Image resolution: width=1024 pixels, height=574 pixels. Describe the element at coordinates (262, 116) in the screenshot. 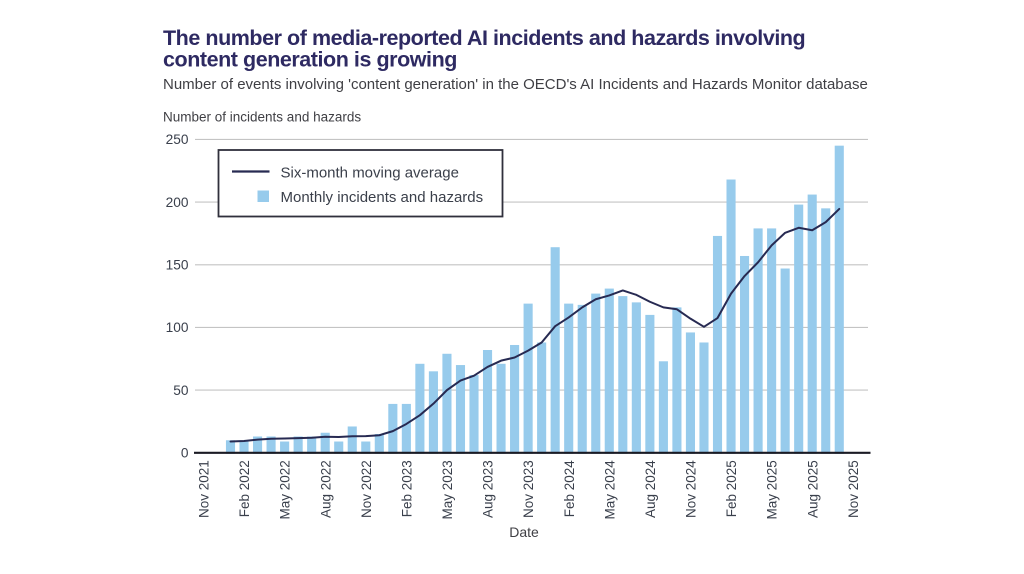

I see `svg-text:Number of incidents and hazard: Number of incidents and hazards` at that location.